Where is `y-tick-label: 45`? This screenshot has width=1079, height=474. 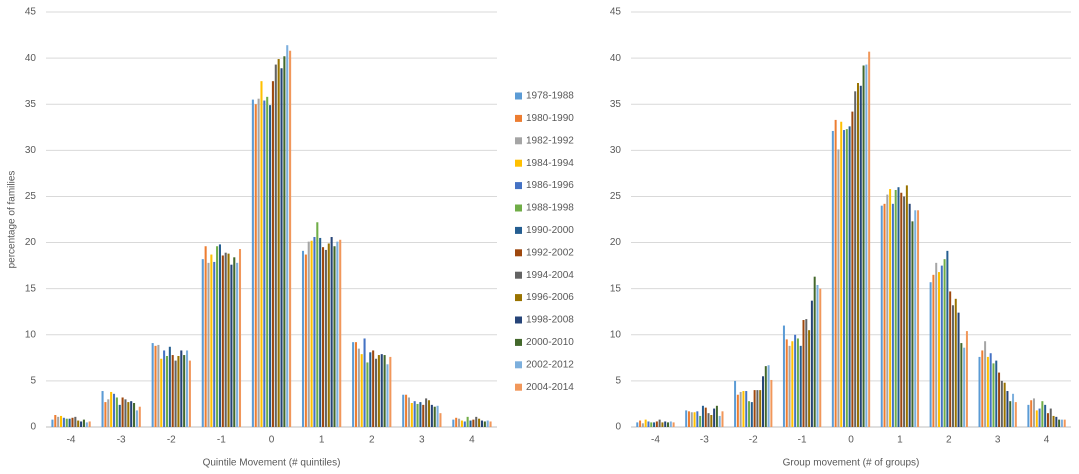 y-tick-label: 45 is located at coordinates (31, 12).